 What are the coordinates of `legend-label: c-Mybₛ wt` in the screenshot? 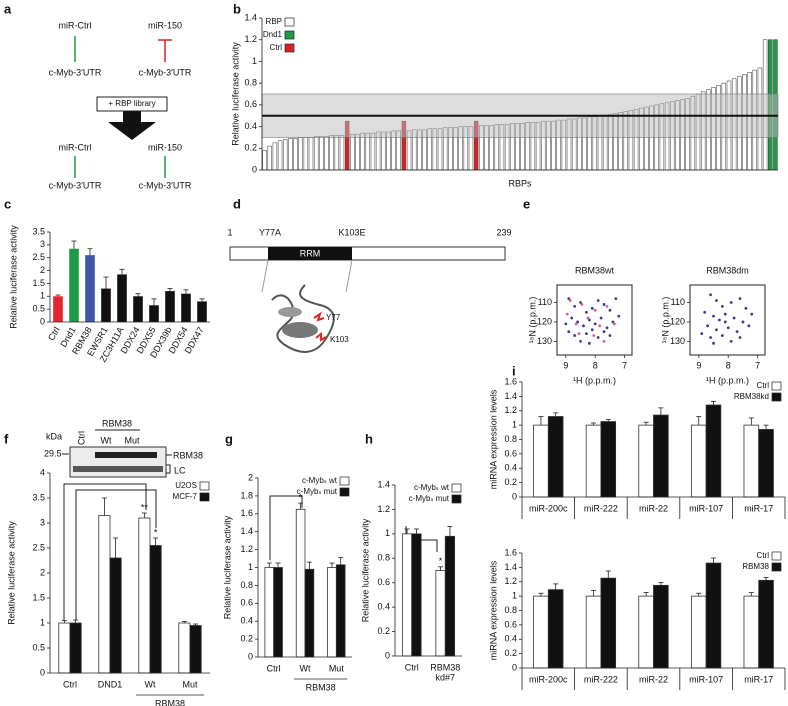 It's located at (432, 487).